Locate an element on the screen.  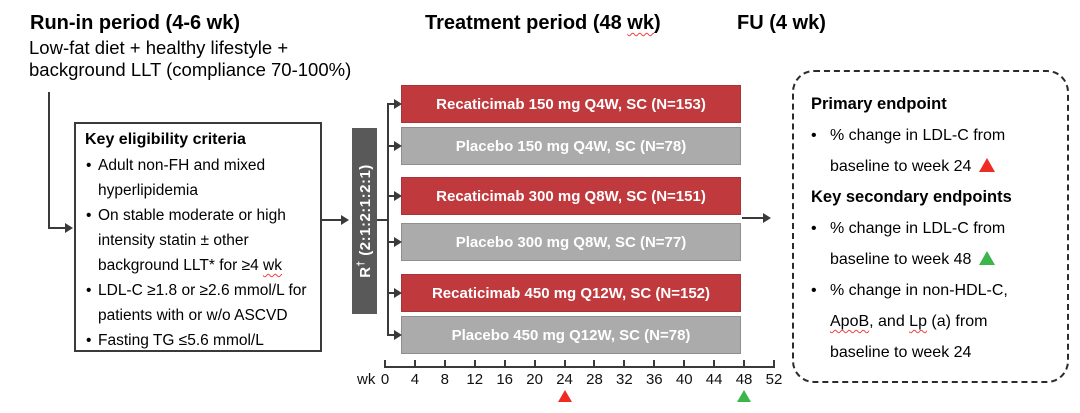
treatment-arm-bar: Placebo 450 mg Q12W, SC (N=78) is located at coordinates (571, 335).